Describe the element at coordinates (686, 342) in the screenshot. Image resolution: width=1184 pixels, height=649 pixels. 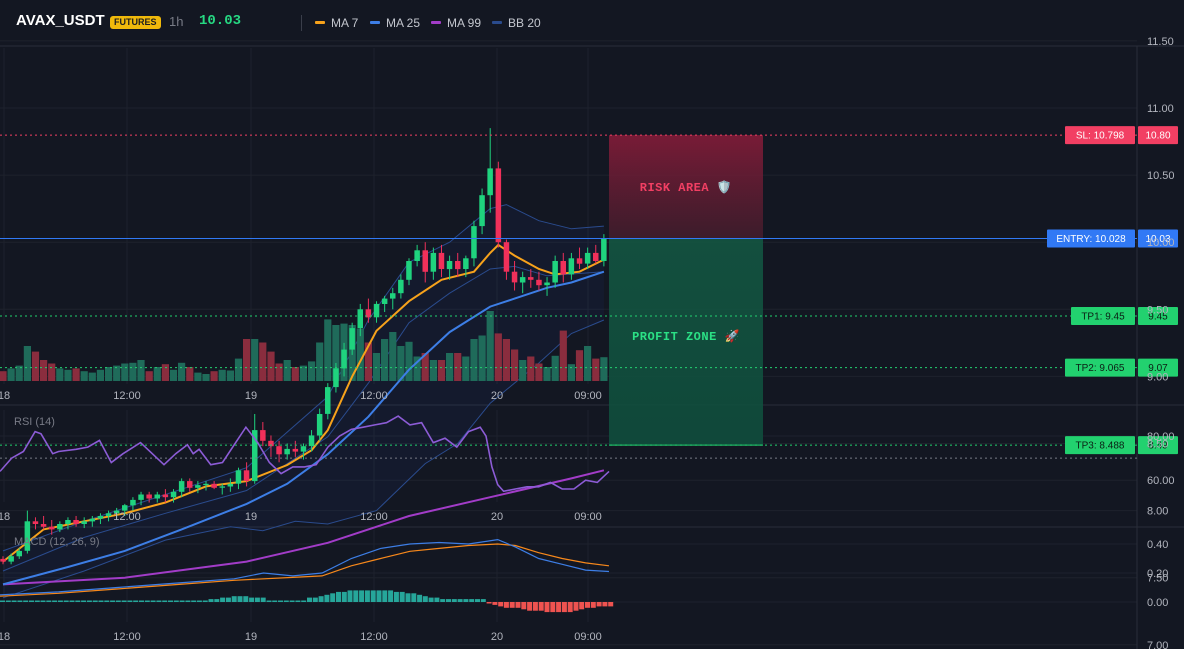
I see `profit-zone-box` at that location.